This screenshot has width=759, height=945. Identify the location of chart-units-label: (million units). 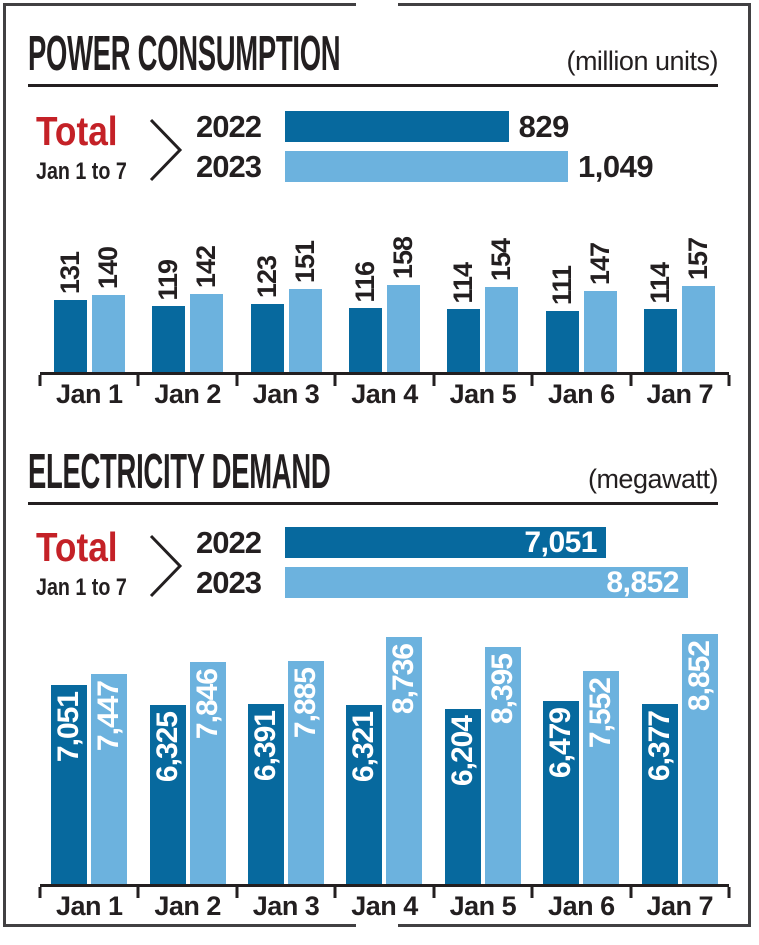
(642, 61).